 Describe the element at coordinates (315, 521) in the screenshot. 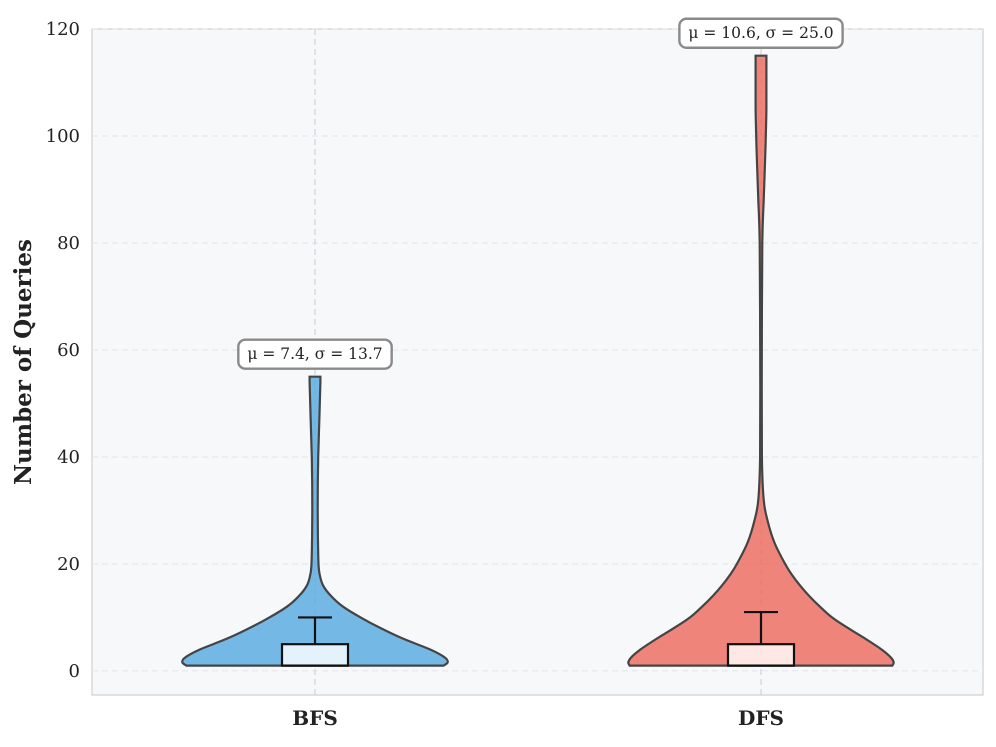

I see `violin-body-bfs` at that location.